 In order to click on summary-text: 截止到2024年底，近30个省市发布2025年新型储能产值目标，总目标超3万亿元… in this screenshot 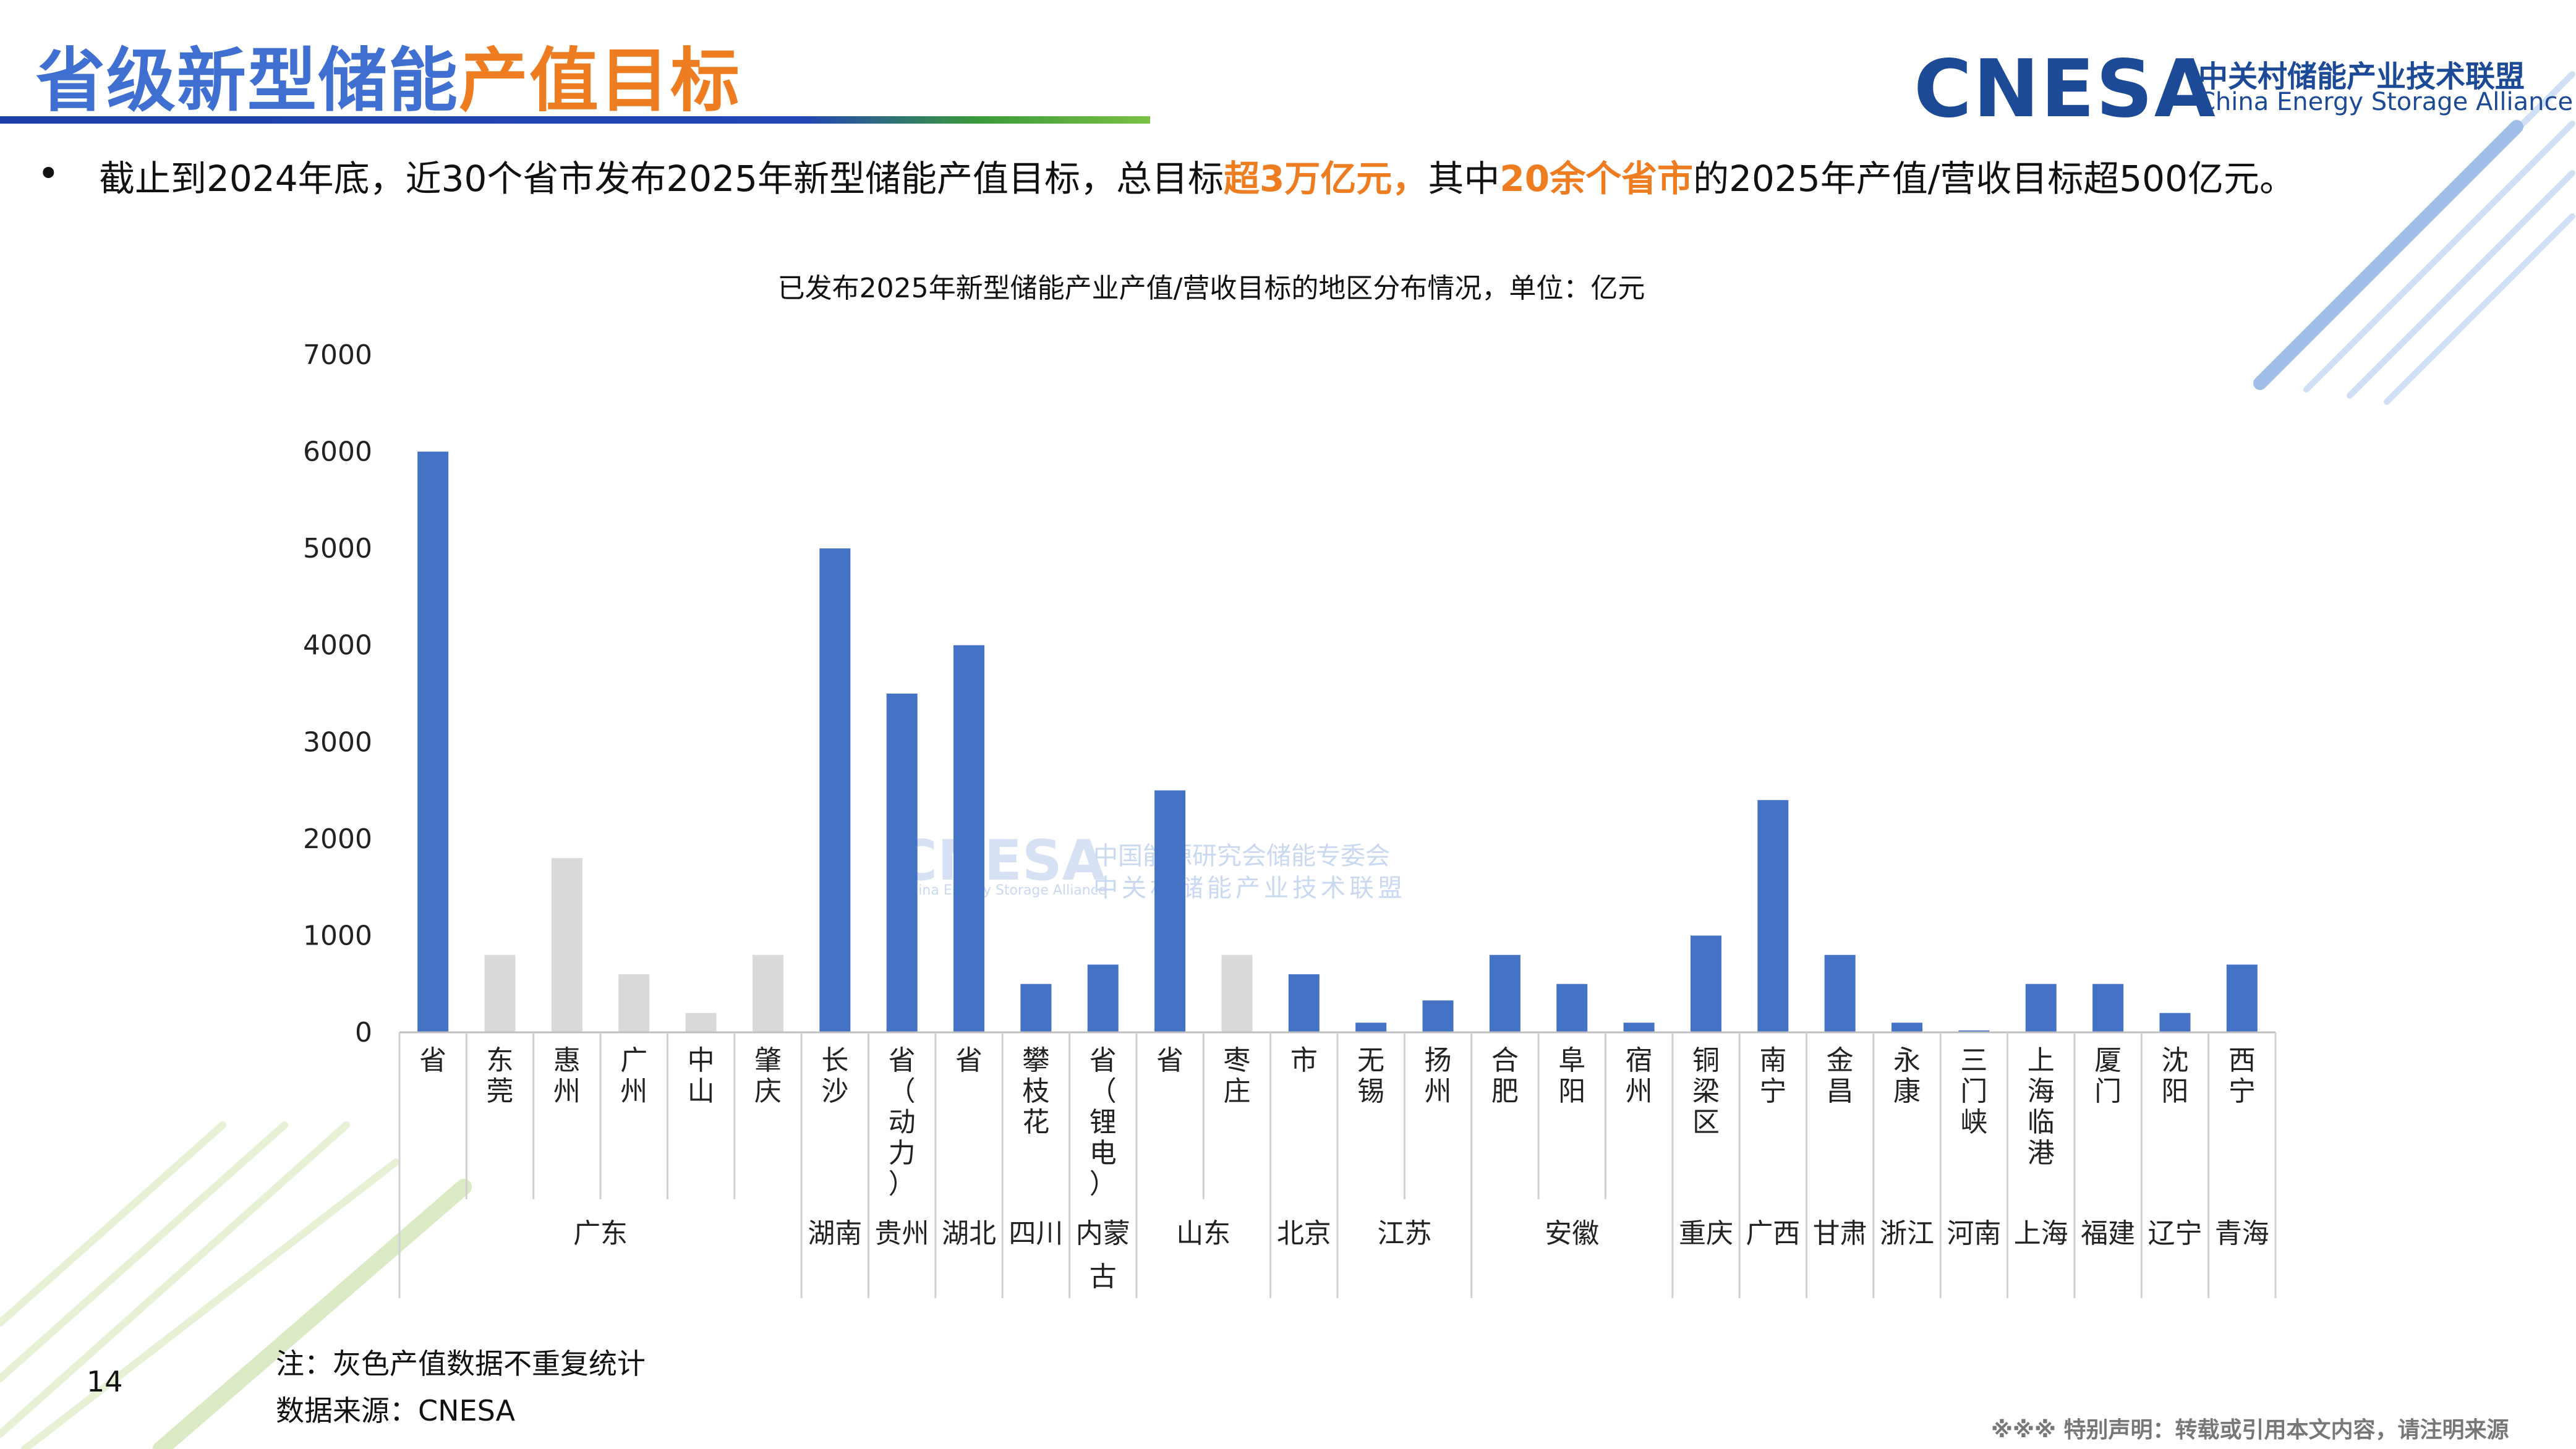, I will do `click(1197, 176)`.